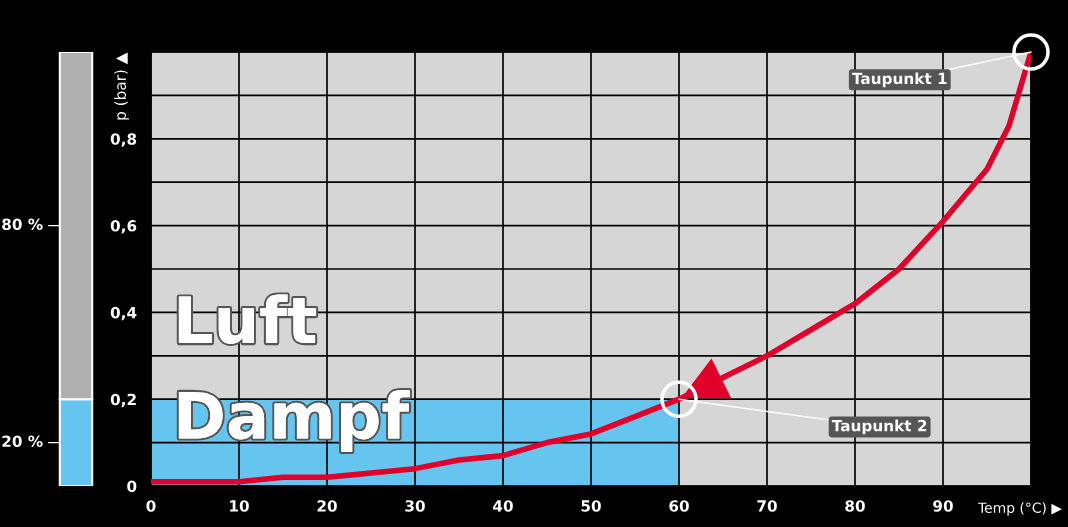 The image size is (1068, 527). I want to click on x-tick-label: 10, so click(239, 506).